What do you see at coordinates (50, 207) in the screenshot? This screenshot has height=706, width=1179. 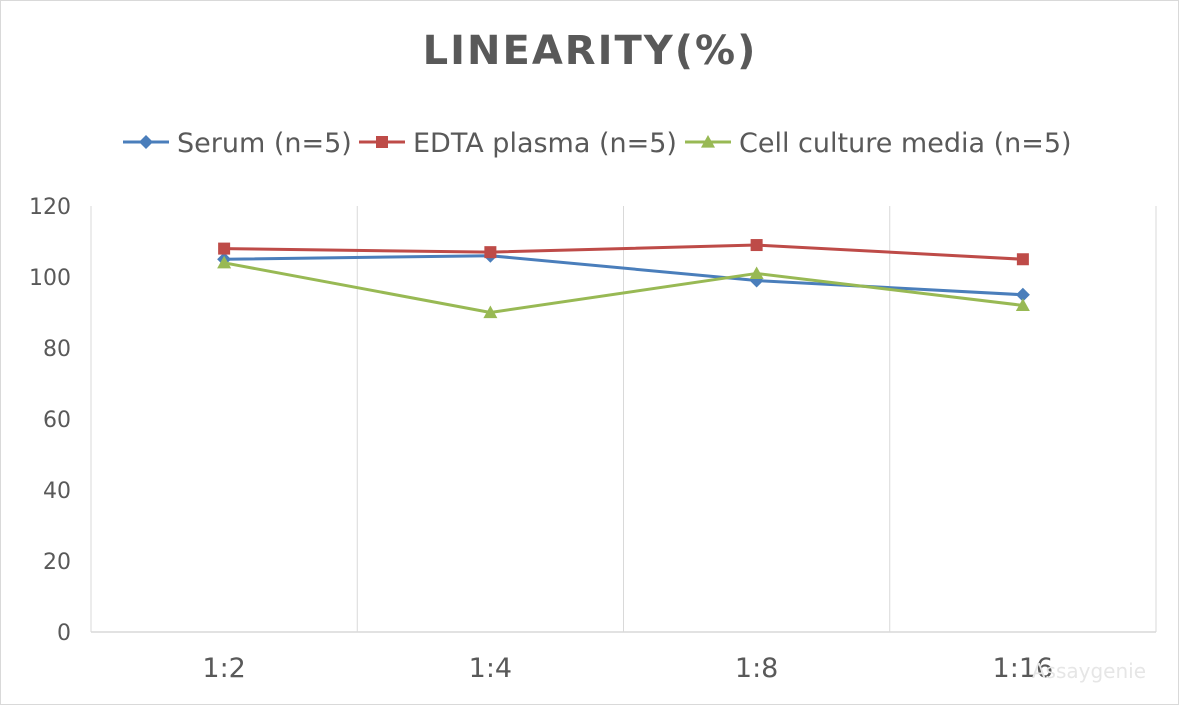 I see `y-tick-label: 120` at bounding box center [50, 207].